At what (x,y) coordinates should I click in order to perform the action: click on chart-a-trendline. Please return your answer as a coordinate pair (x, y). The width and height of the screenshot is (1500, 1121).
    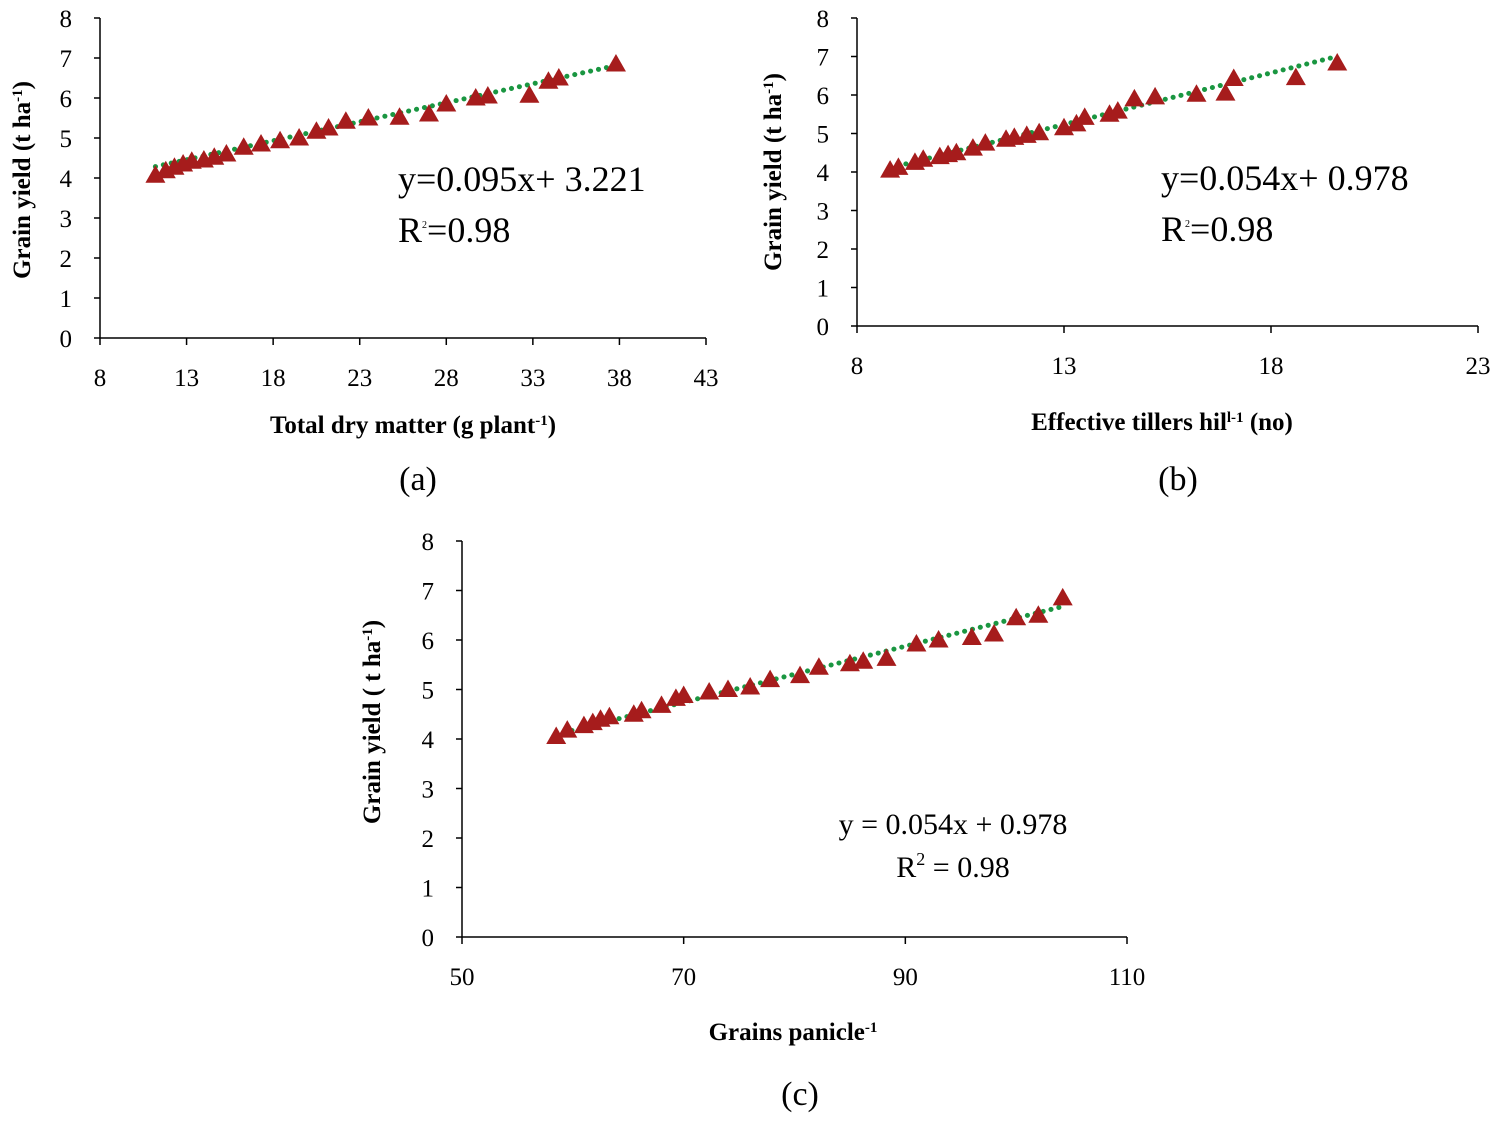
    Looking at the image, I should click on (387, 116).